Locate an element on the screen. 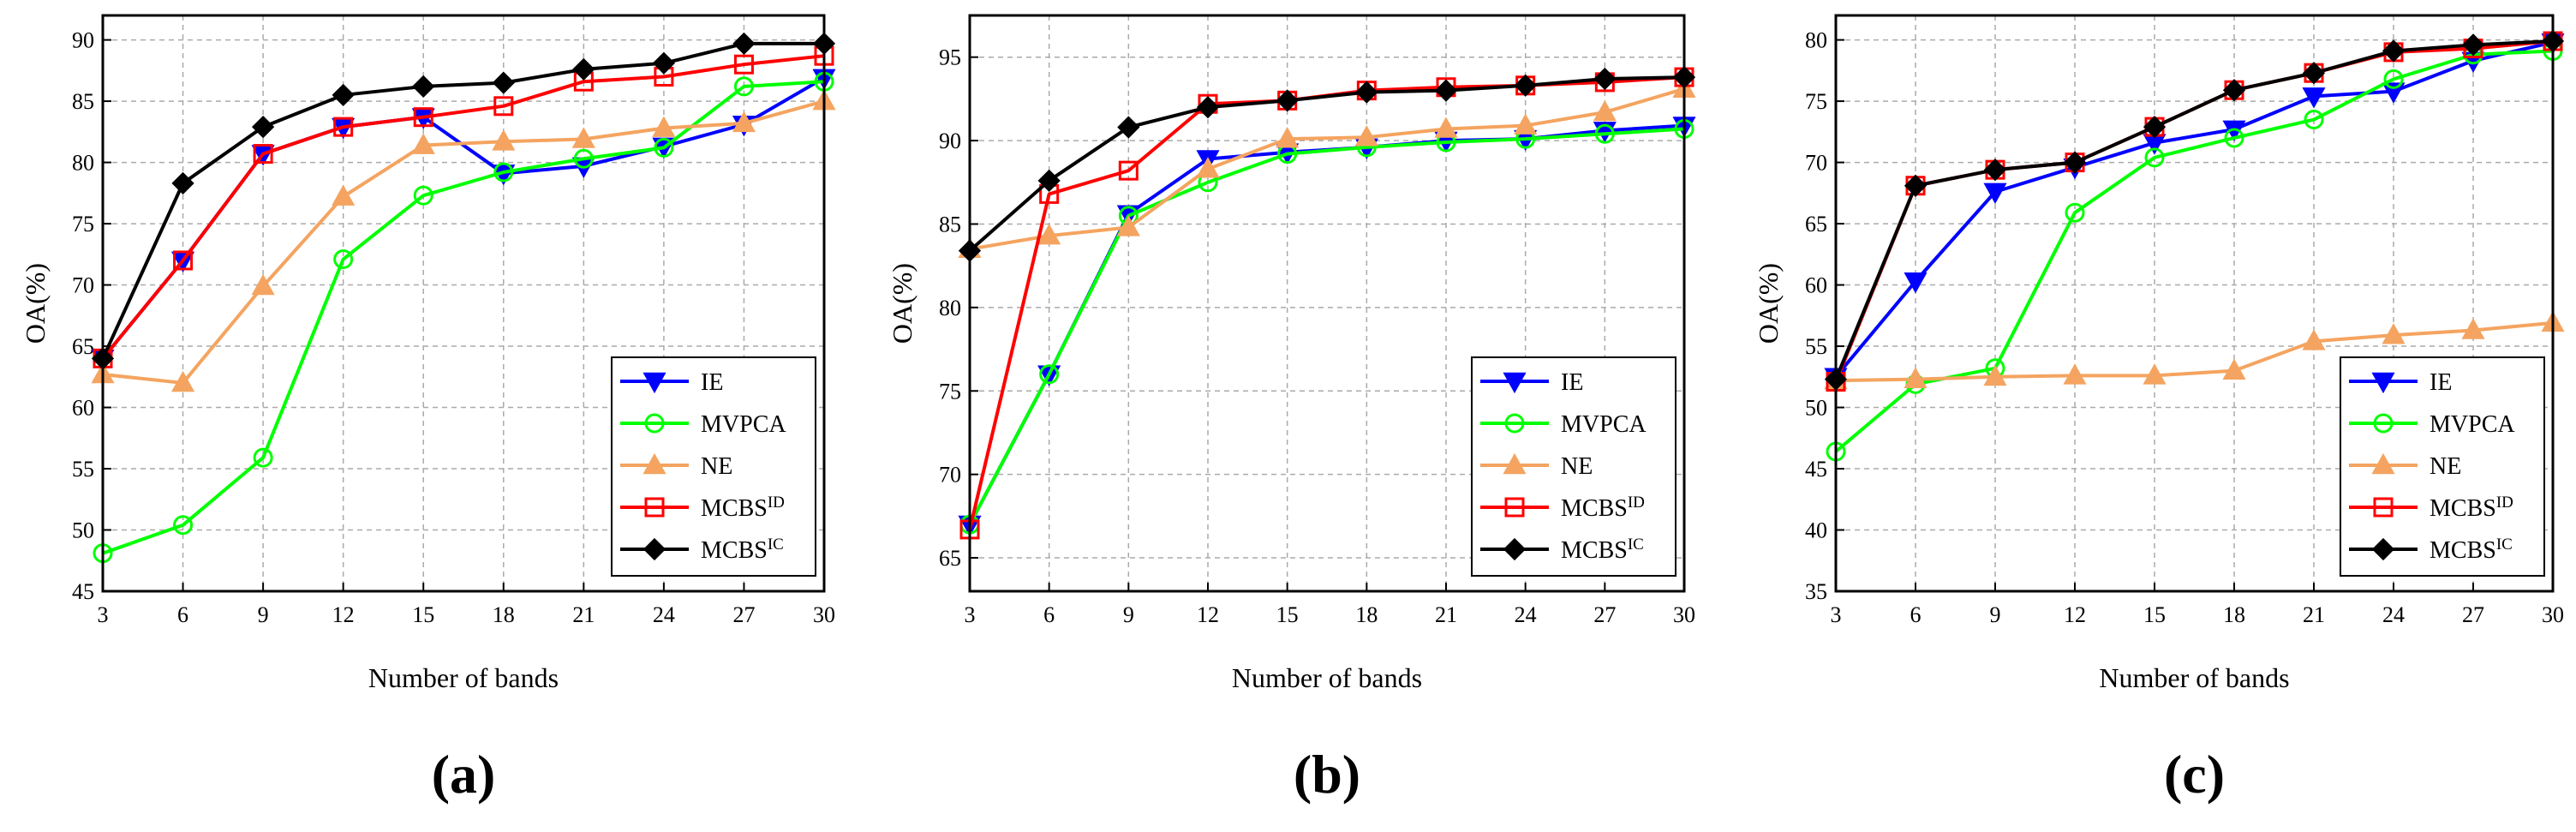 Image resolution: width=2576 pixels, height=832 pixels. panel-label: (c) is located at coordinates (2195, 775).